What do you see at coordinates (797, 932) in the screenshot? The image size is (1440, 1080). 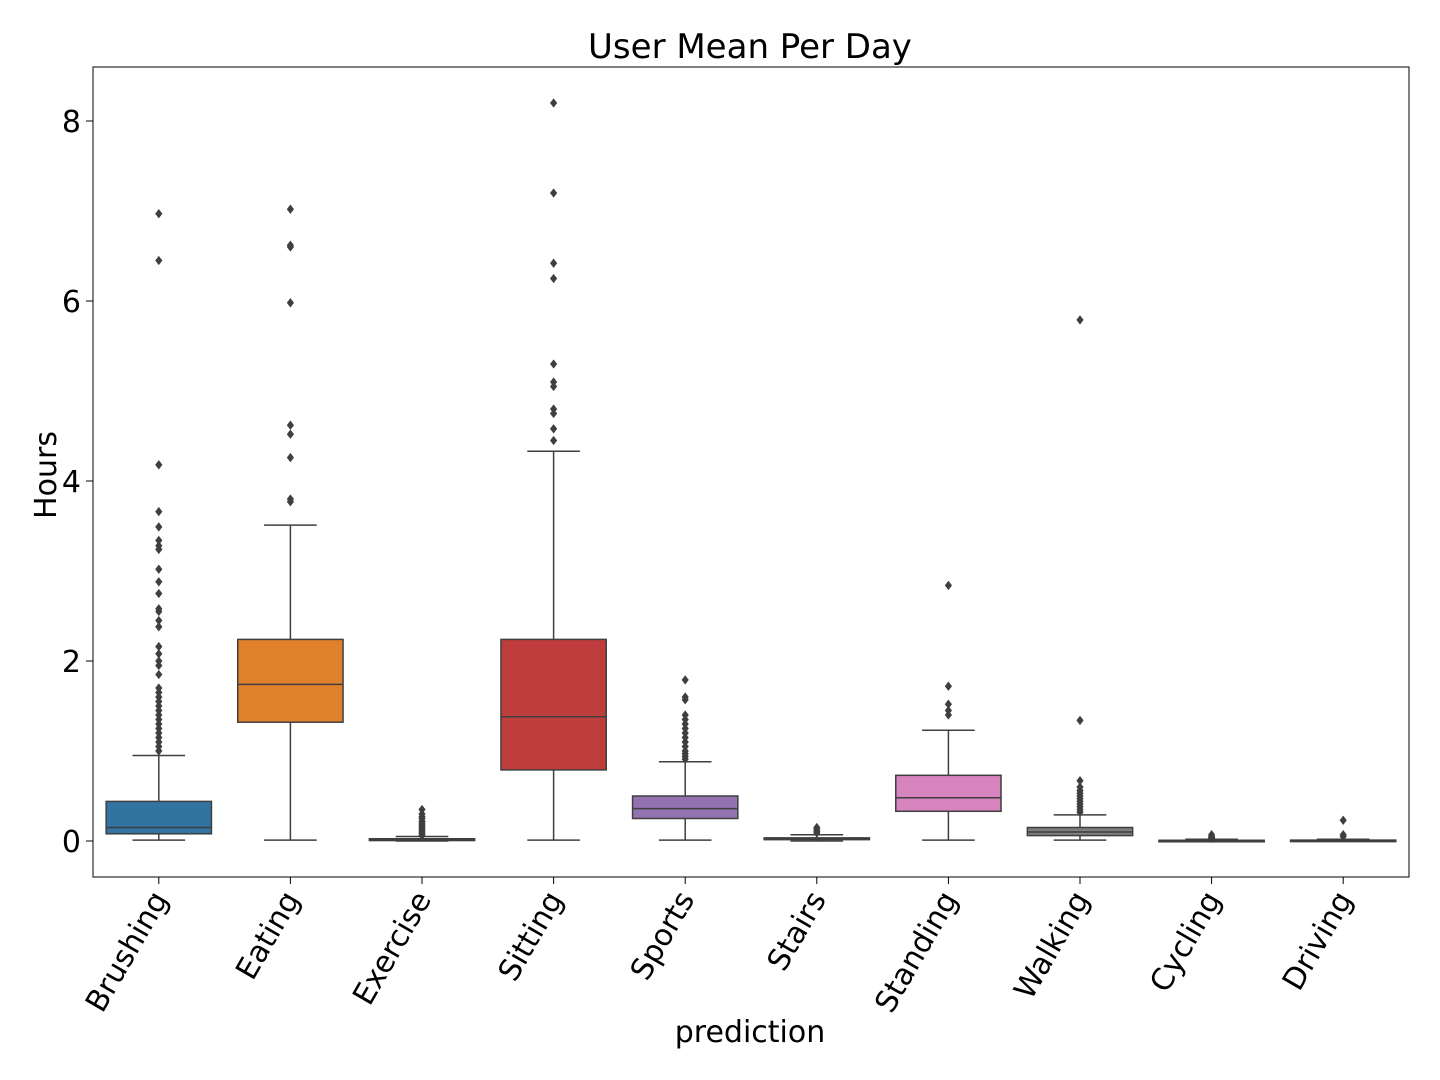 I see `x-tick-label: Stairs` at bounding box center [797, 932].